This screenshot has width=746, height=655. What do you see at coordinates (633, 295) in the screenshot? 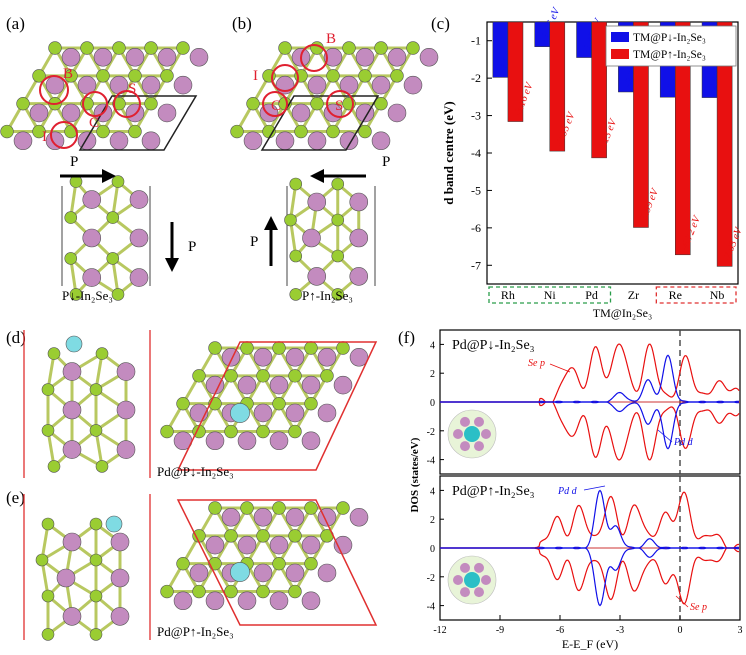
I see `x-tick-label: Zr` at bounding box center [633, 295].